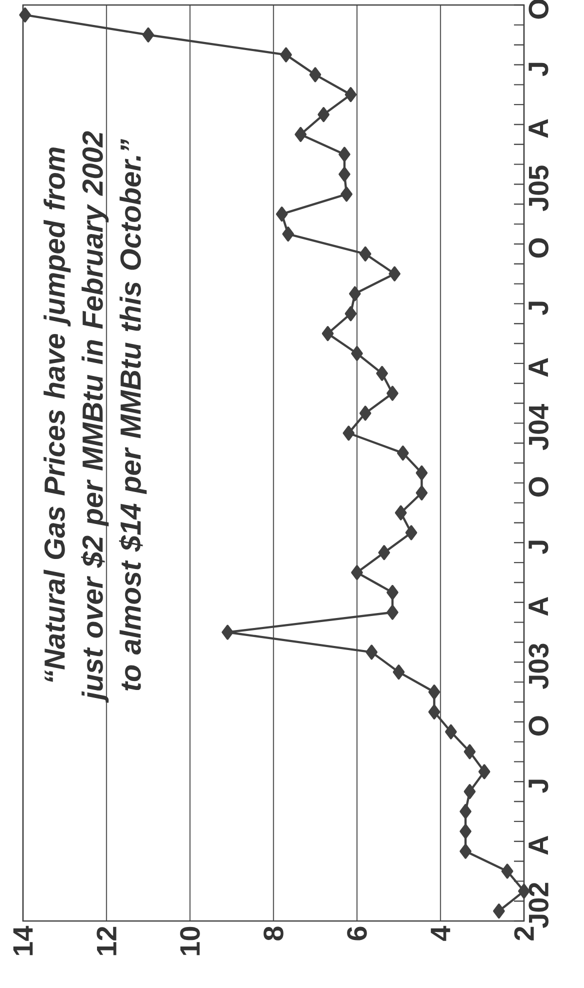  What do you see at coordinates (440, 933) in the screenshot?
I see `x-tick-label: 4` at bounding box center [440, 933].